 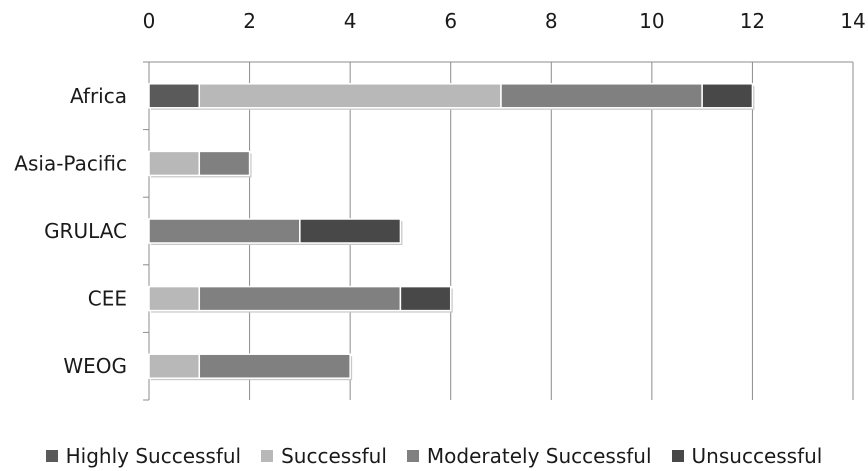 What do you see at coordinates (149, 21) in the screenshot?
I see `x-tick-label: 0` at bounding box center [149, 21].